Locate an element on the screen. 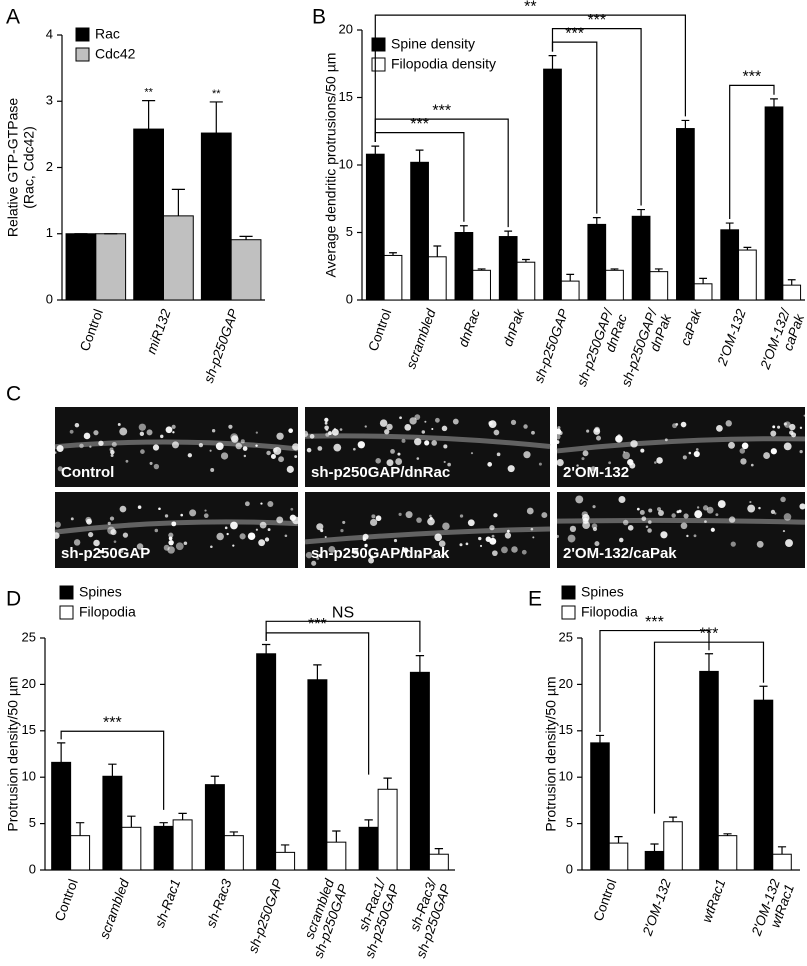 The image size is (807, 966). x-tick-label-line: dnPak is located at coordinates (514, 327).